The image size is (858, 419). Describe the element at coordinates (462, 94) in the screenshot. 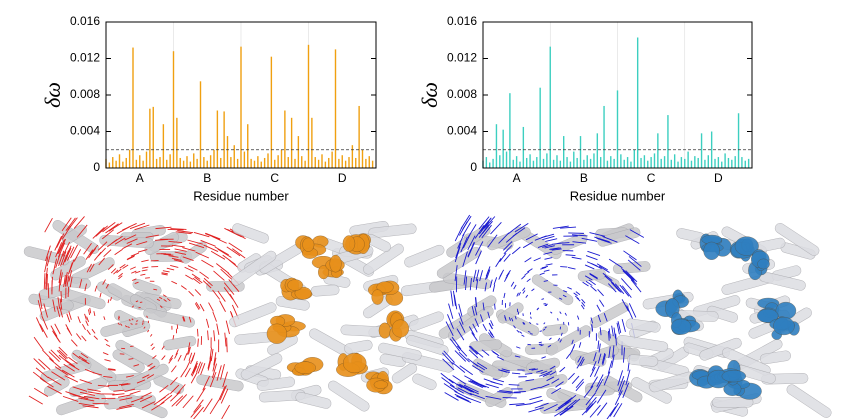

I see `y-tick-label: 0.008` at that location.